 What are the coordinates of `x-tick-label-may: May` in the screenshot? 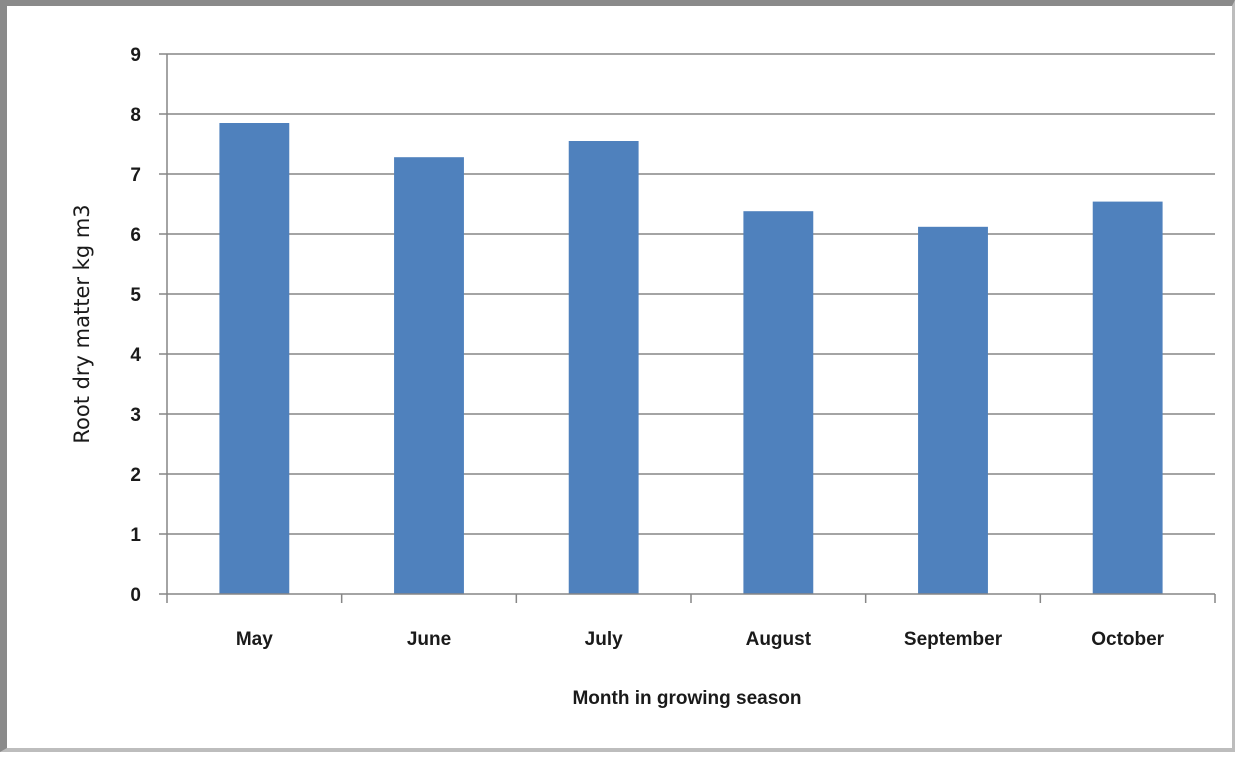 It's located at (254, 639).